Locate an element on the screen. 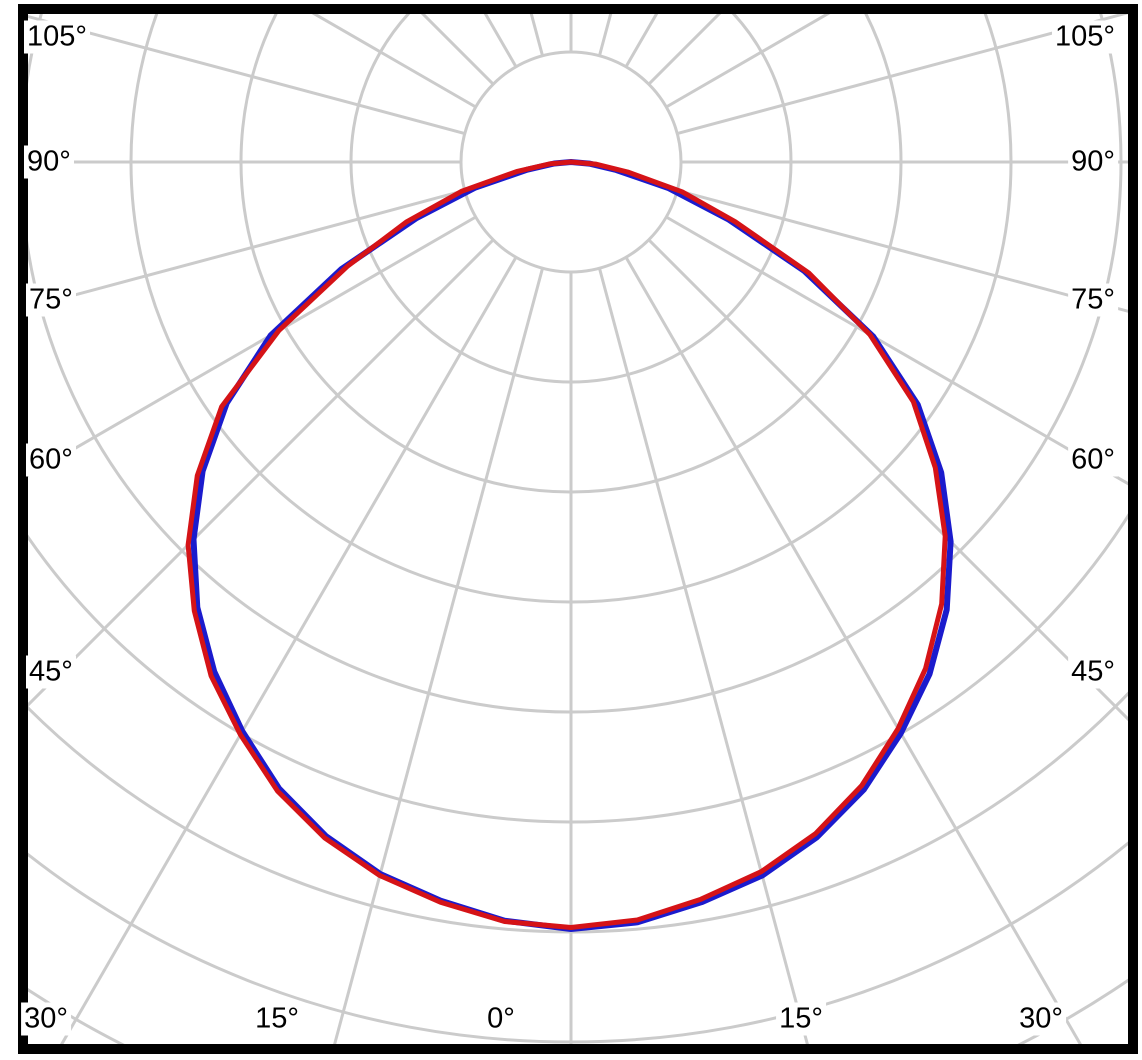 This screenshot has height=1060, width=1142. angle-label: 0° is located at coordinates (501, 1019).